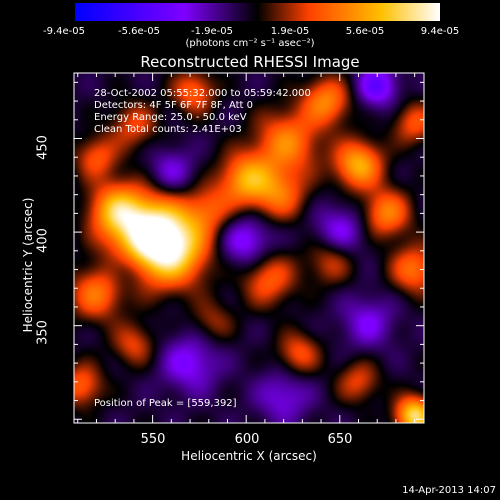 This screenshot has width=500, height=500. What do you see at coordinates (170, 117) in the screenshot?
I see `info-energy: Energy Range: 25.0 - 50.0 keV` at bounding box center [170, 117].